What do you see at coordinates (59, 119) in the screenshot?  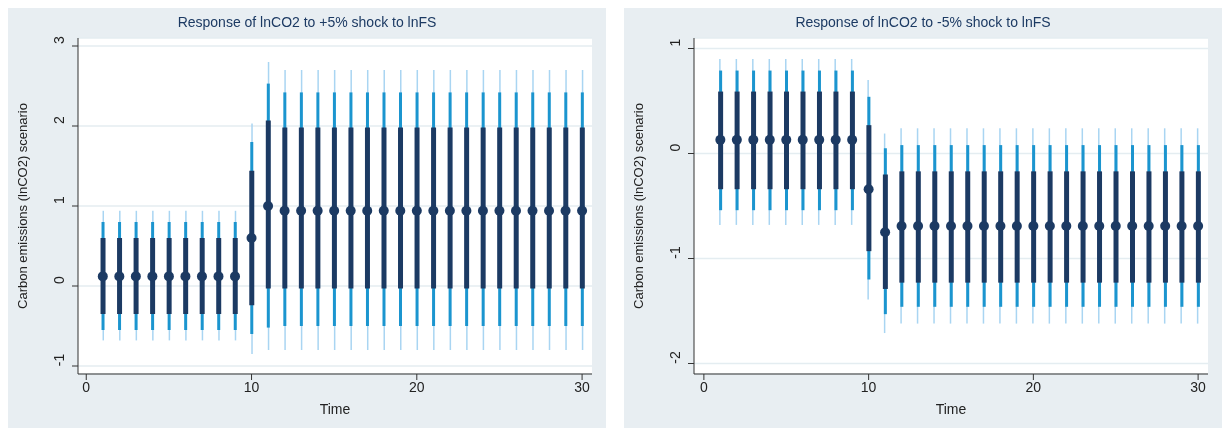 I see `y-tick-label: 2` at bounding box center [59, 119].